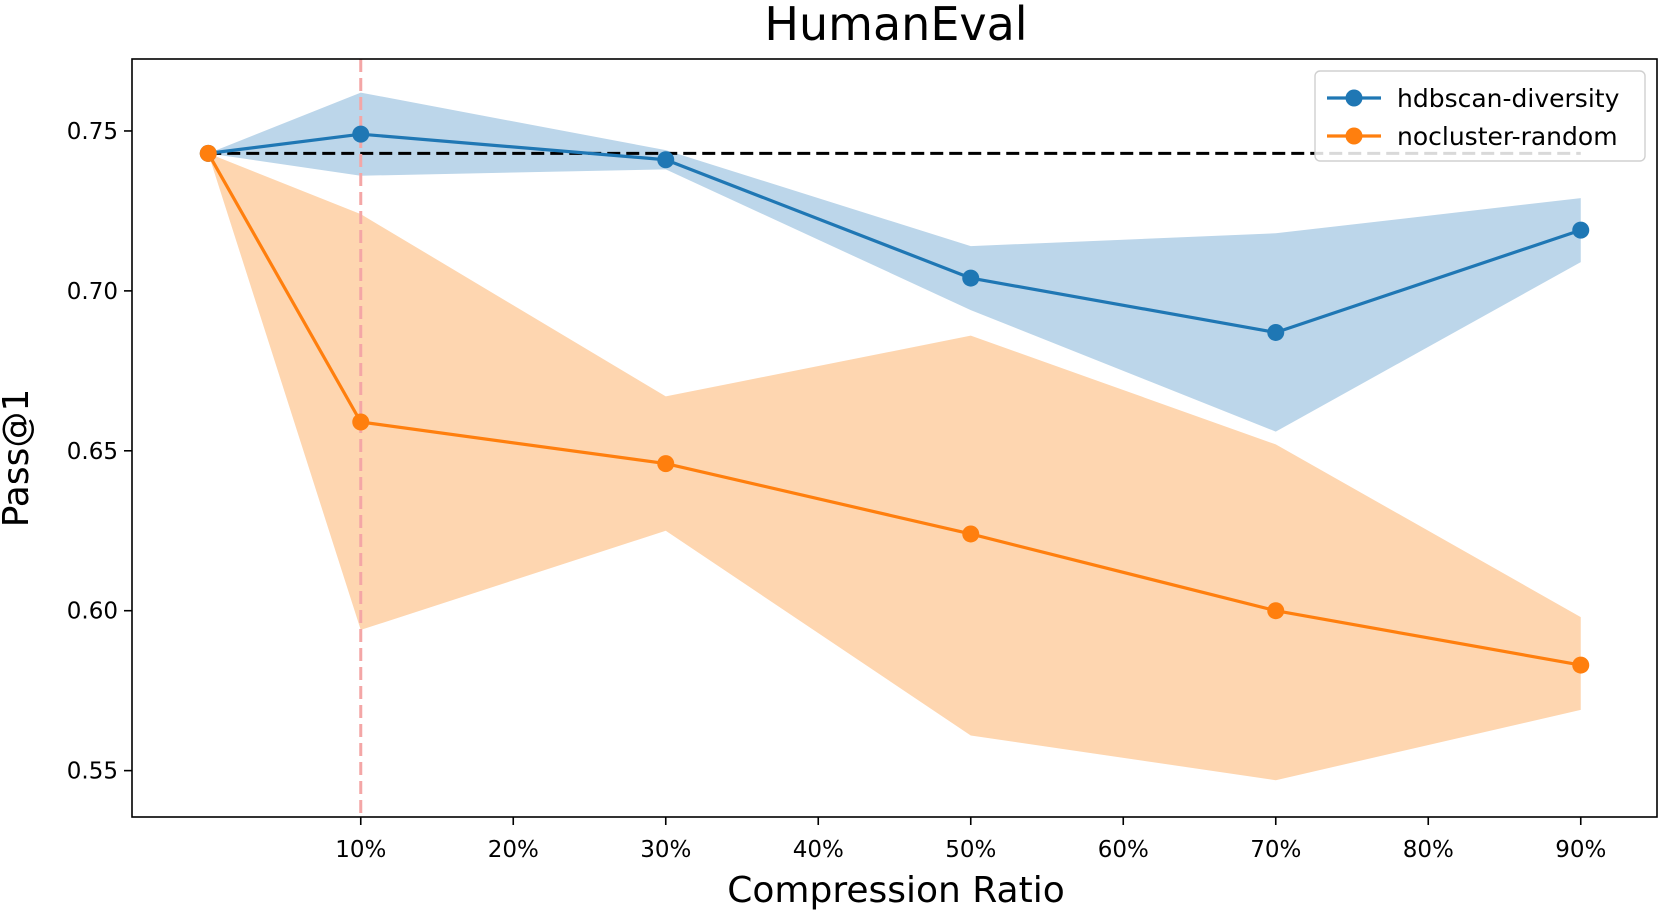 The height and width of the screenshot is (914, 1660). What do you see at coordinates (1507, 136) in the screenshot?
I see `legend-label: nocluster-random` at bounding box center [1507, 136].